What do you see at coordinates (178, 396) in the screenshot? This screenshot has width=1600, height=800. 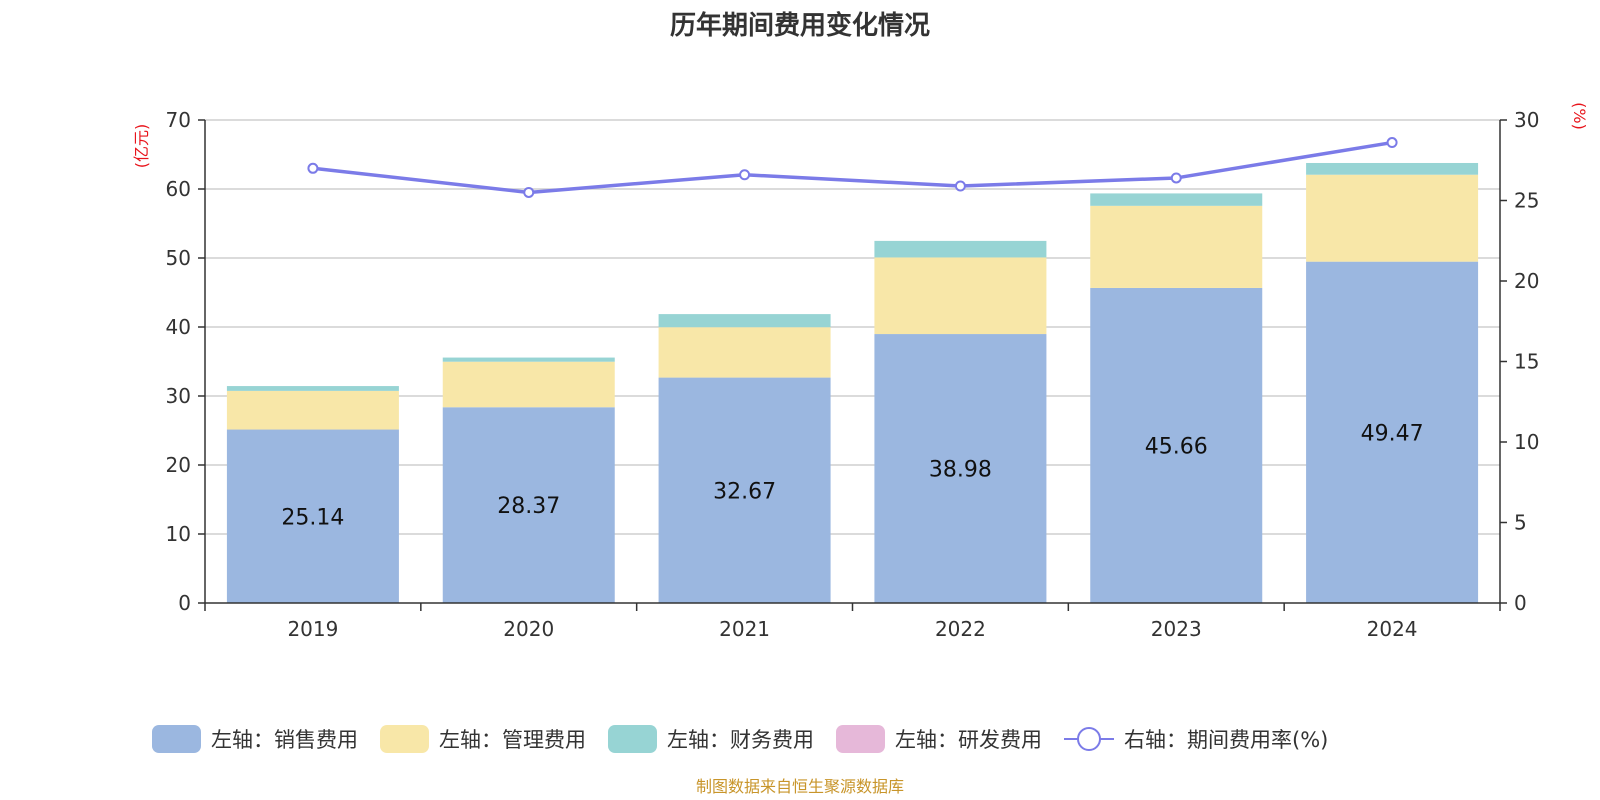 I see `left-tick-label: 30` at bounding box center [178, 396].